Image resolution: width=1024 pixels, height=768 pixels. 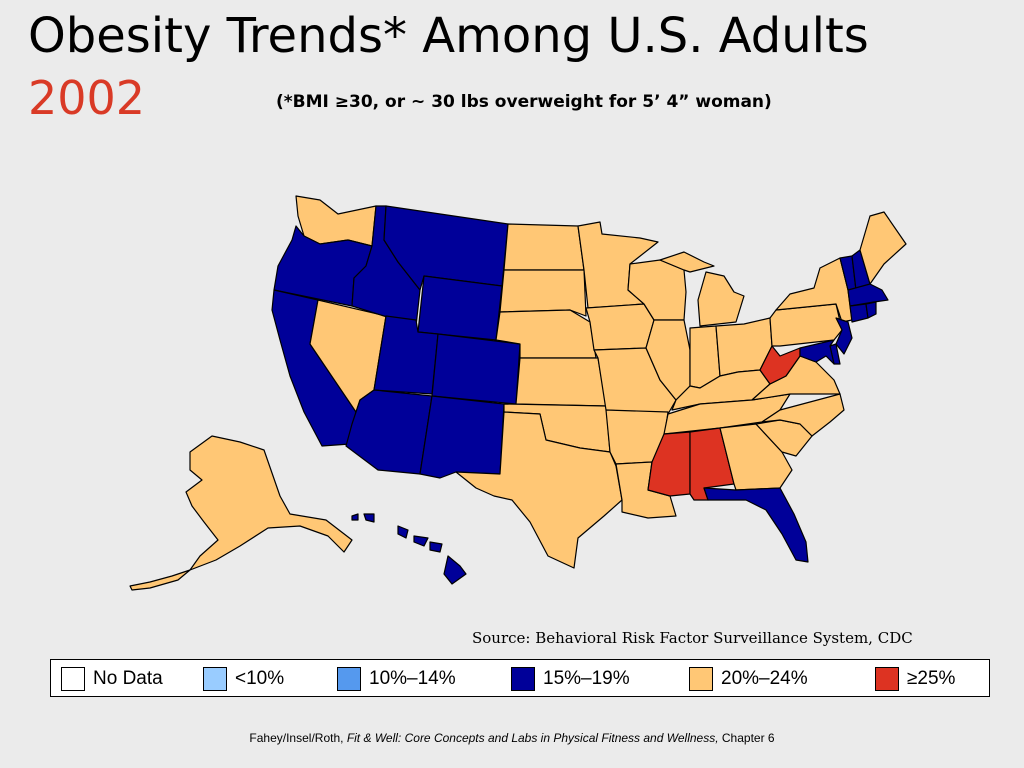 I want to click on state-sd, so click(x=543, y=293).